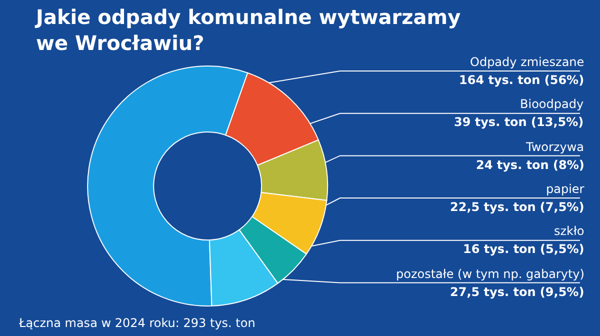 This screenshot has width=600, height=336. I want to click on chart-title: Jakie odpady komunalne wytwarzamy we Wrocławiu?, so click(247, 30).